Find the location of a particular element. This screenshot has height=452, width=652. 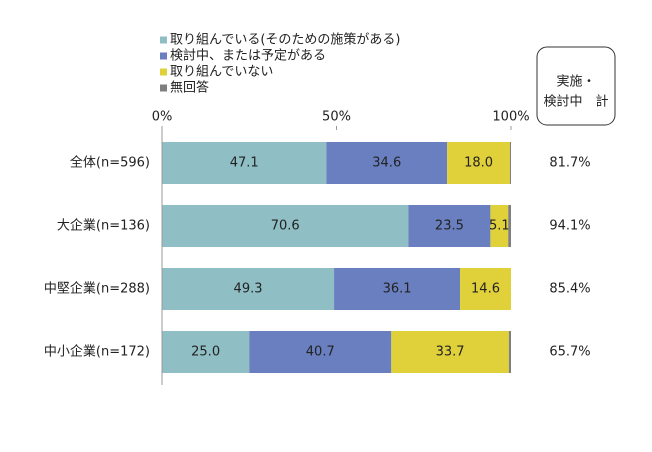

category-label: 中小企業(n=172) is located at coordinates (97, 352).